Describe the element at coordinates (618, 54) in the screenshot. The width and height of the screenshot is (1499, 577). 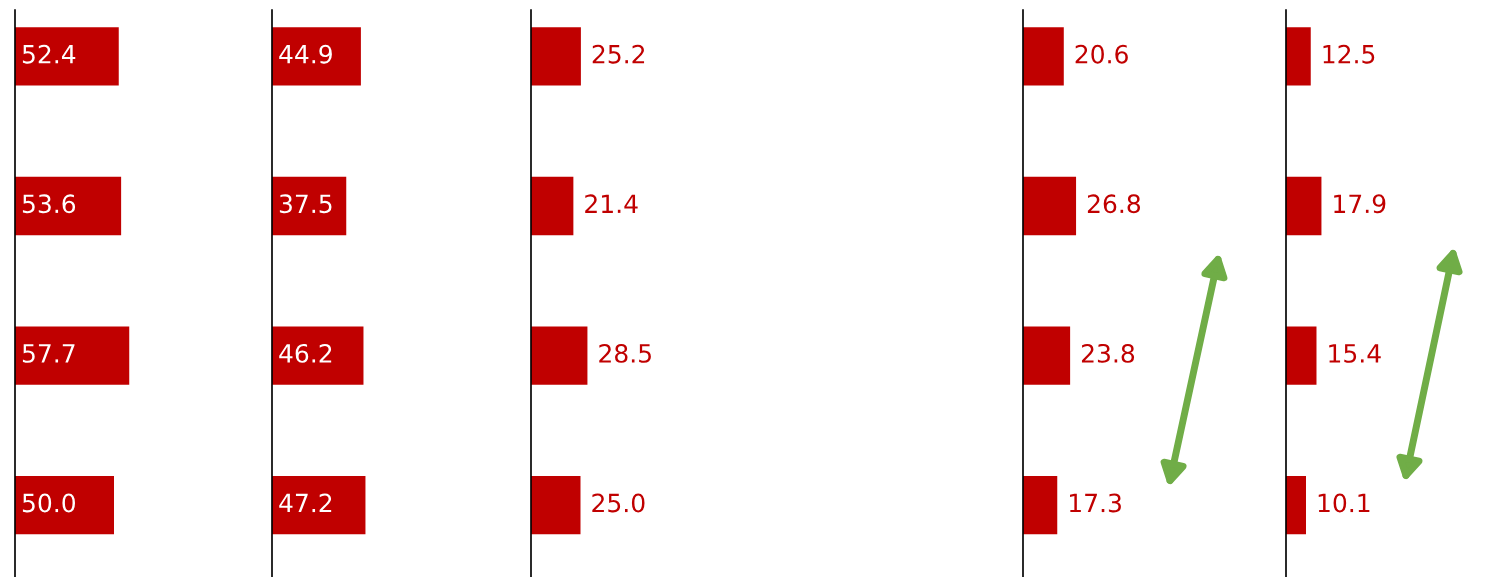
I see `data-label: 25.2` at that location.